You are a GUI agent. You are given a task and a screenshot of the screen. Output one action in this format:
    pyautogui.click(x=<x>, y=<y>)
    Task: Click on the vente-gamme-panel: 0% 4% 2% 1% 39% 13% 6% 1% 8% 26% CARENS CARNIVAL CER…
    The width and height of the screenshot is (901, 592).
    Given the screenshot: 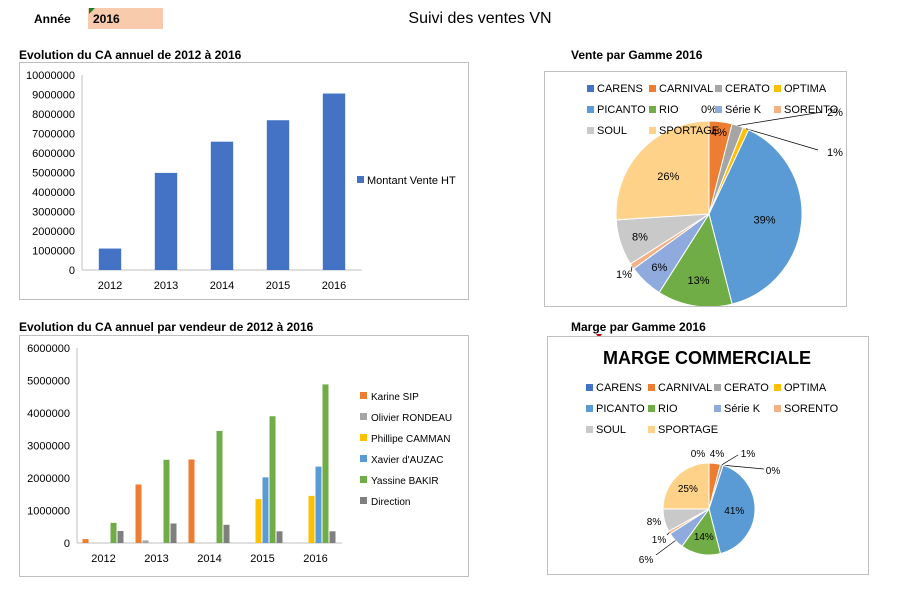 What is the action you would take?
    pyautogui.click(x=695, y=189)
    